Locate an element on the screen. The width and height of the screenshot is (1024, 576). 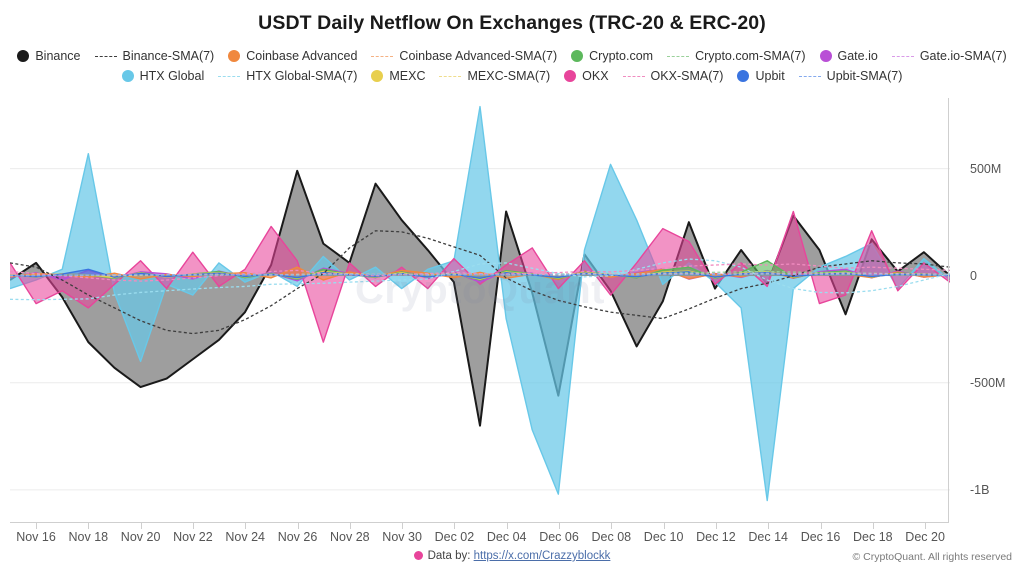
legend-item-htx-global-sma-7: HTX Global-SMA(7) is located at coordinates (287, 76).